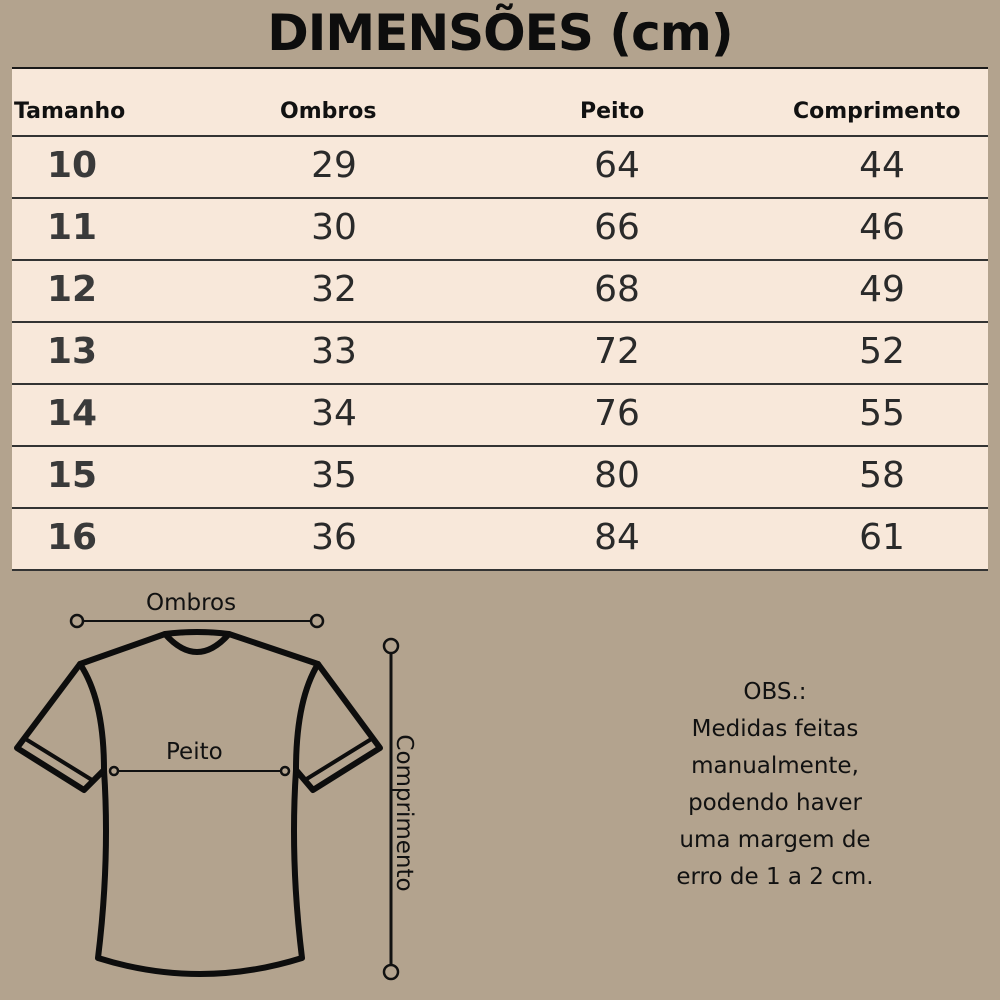 The width and height of the screenshot is (1000, 1000). I want to click on endpoint-icons, so click(234, 797).